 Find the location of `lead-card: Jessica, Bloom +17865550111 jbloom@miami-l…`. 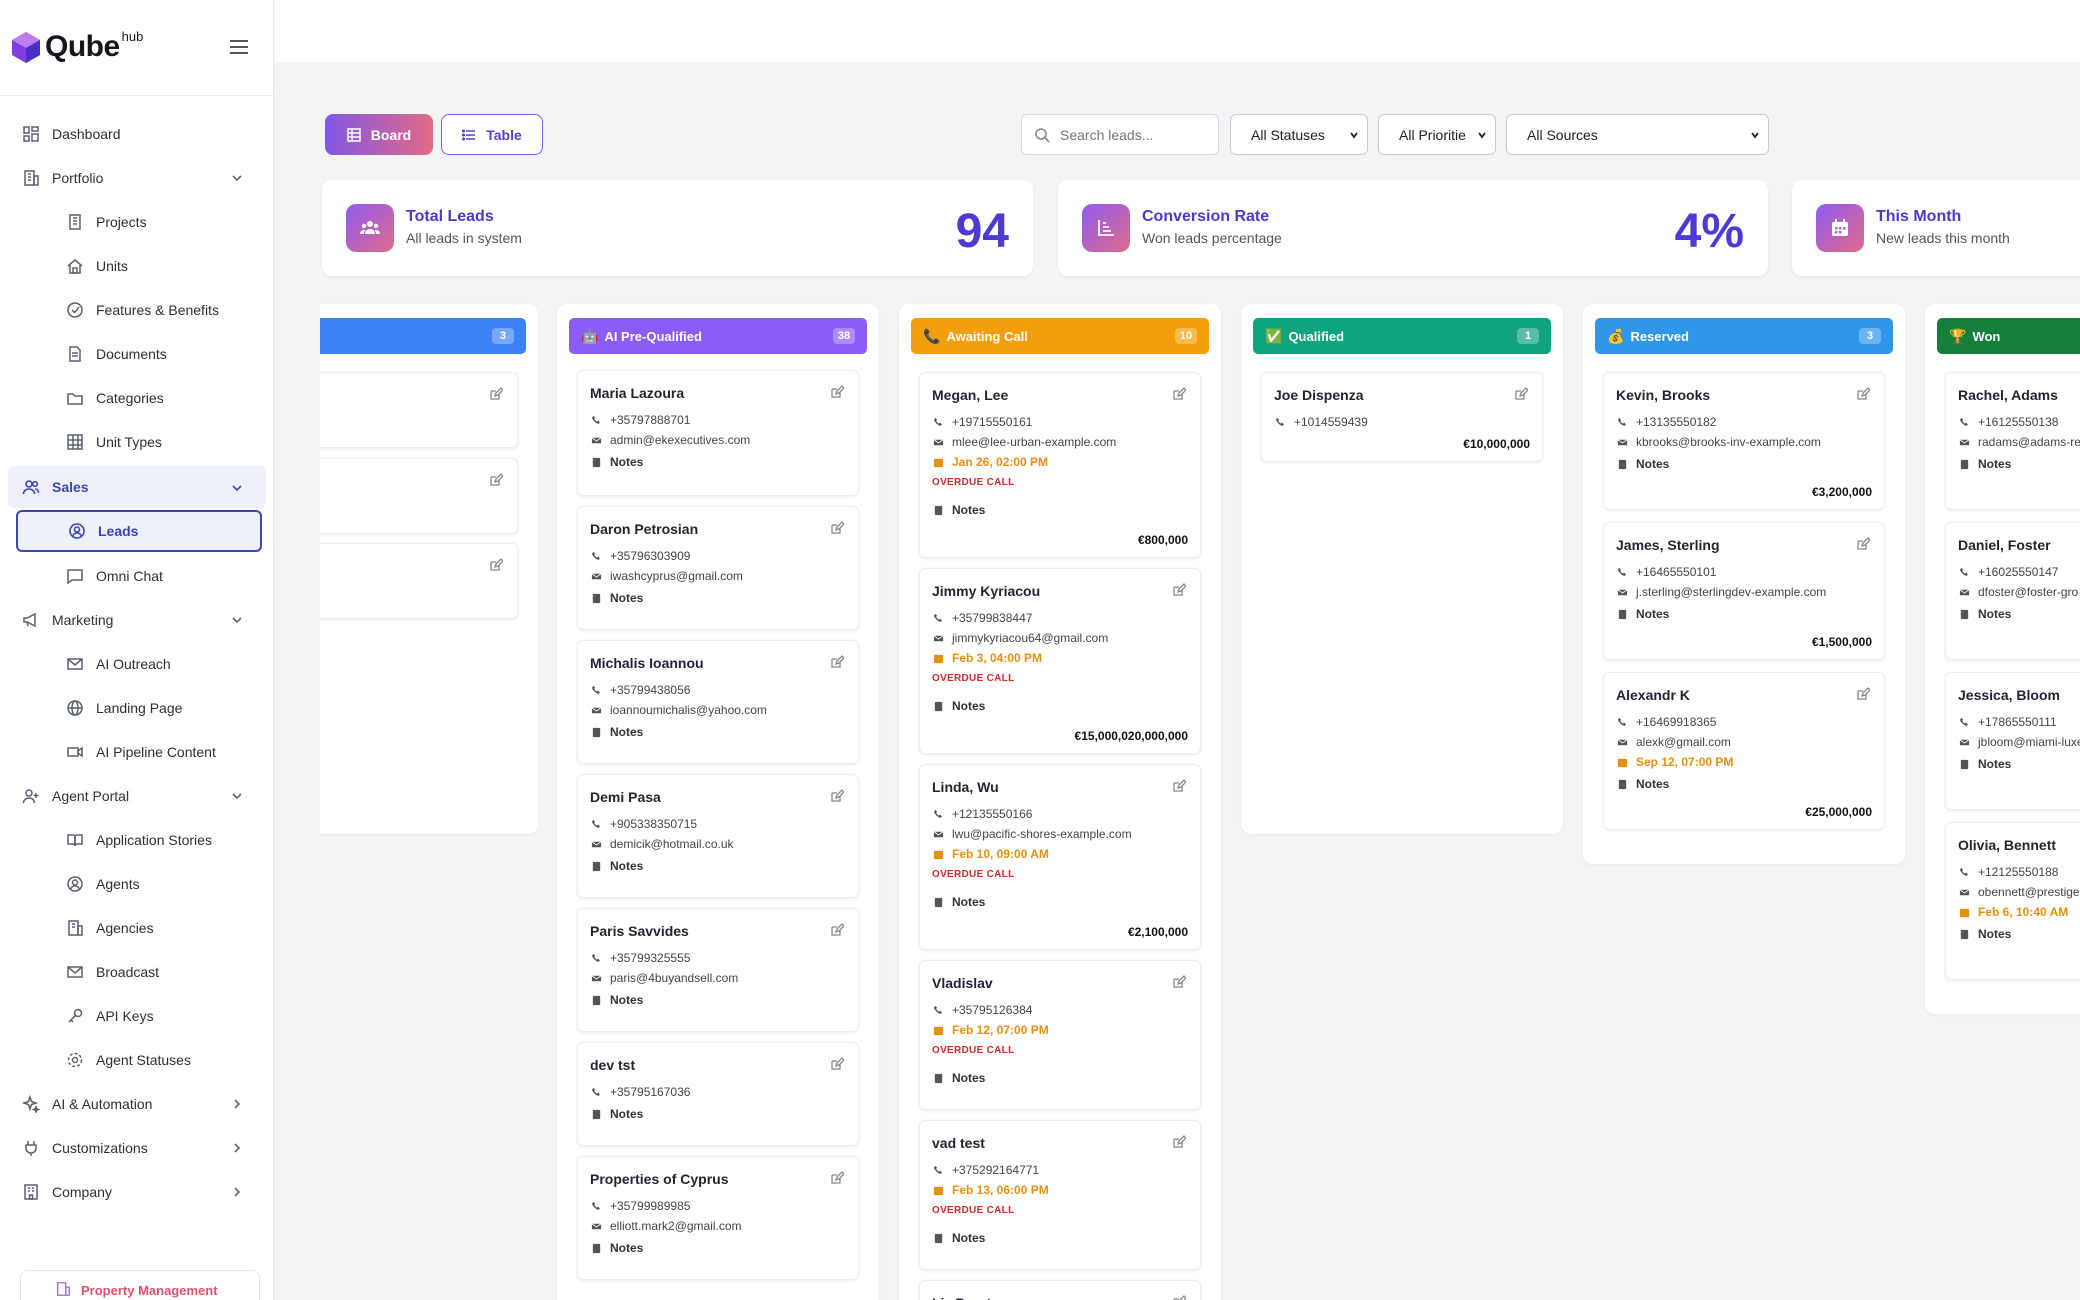

lead-card: Jessica, Bloom +17865550111 jbloom@miami-l… is located at coordinates (2012, 741).